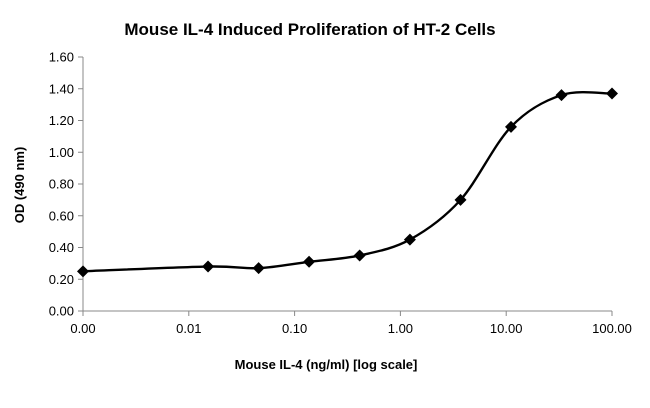  Describe the element at coordinates (61, 57) in the screenshot. I see `y-tick-label: 1.60` at that location.